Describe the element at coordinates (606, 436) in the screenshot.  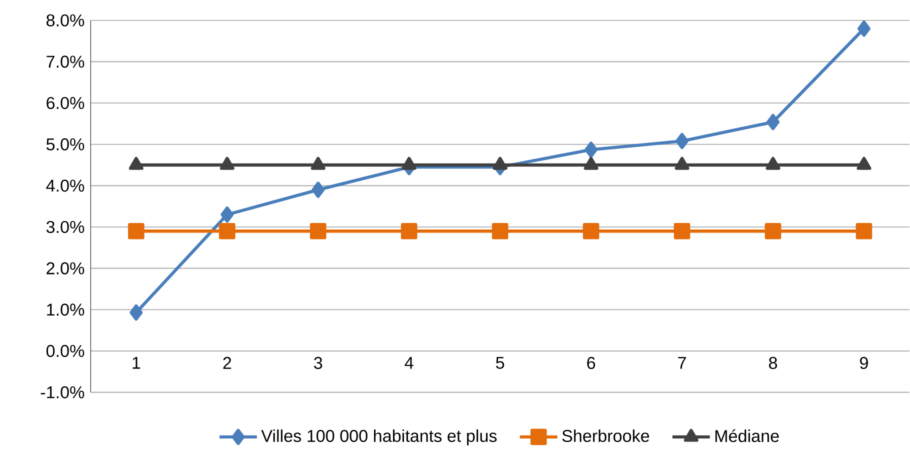
I see `legend-label: Sherbrooke` at that location.